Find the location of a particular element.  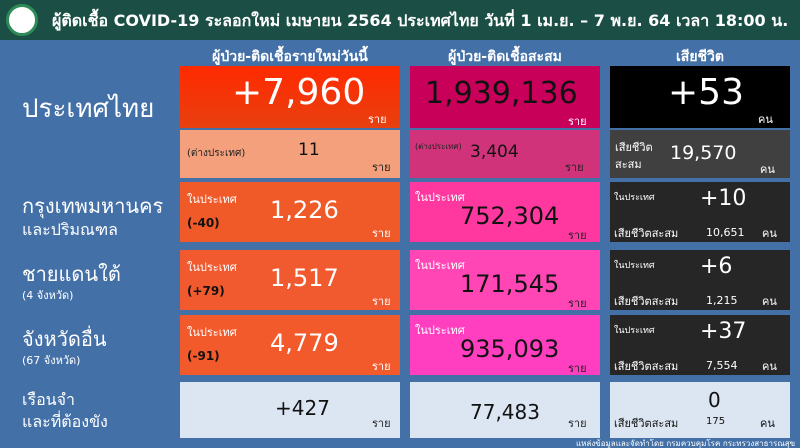

value: 7,554 is located at coordinates (722, 365).